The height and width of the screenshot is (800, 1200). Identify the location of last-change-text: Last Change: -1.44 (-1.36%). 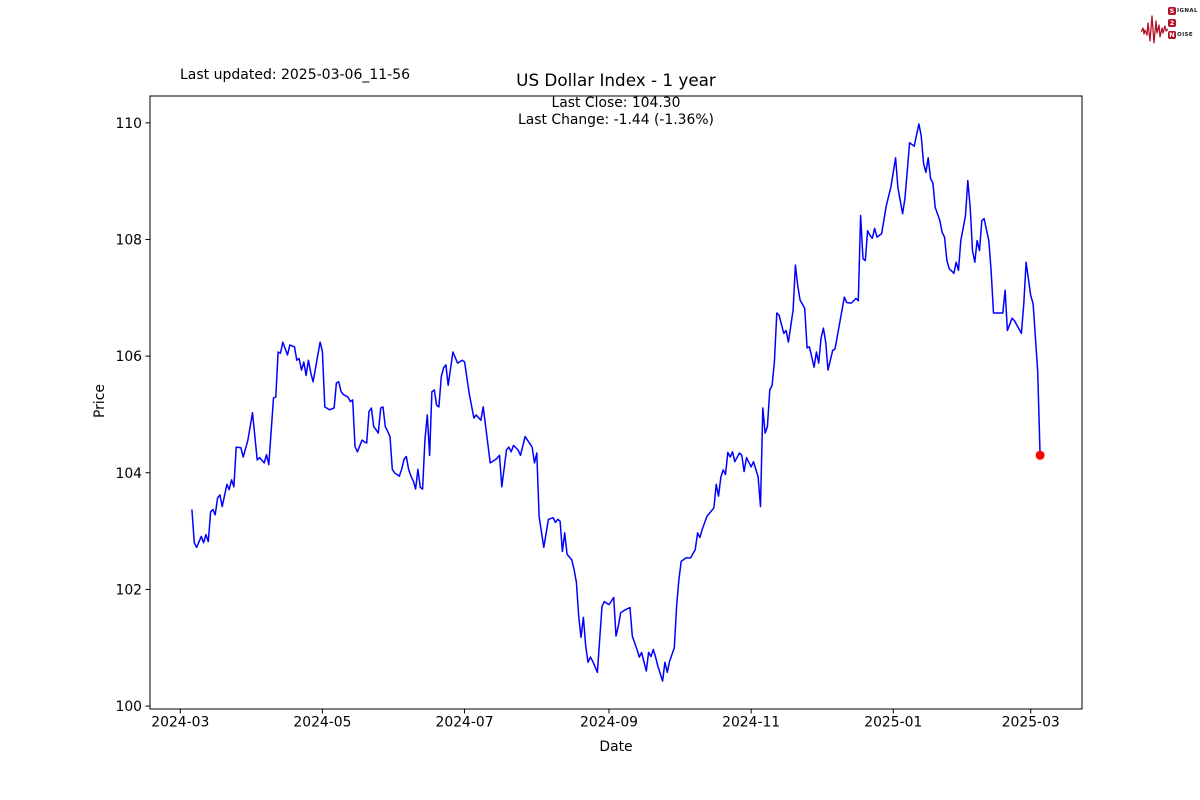
(616, 120).